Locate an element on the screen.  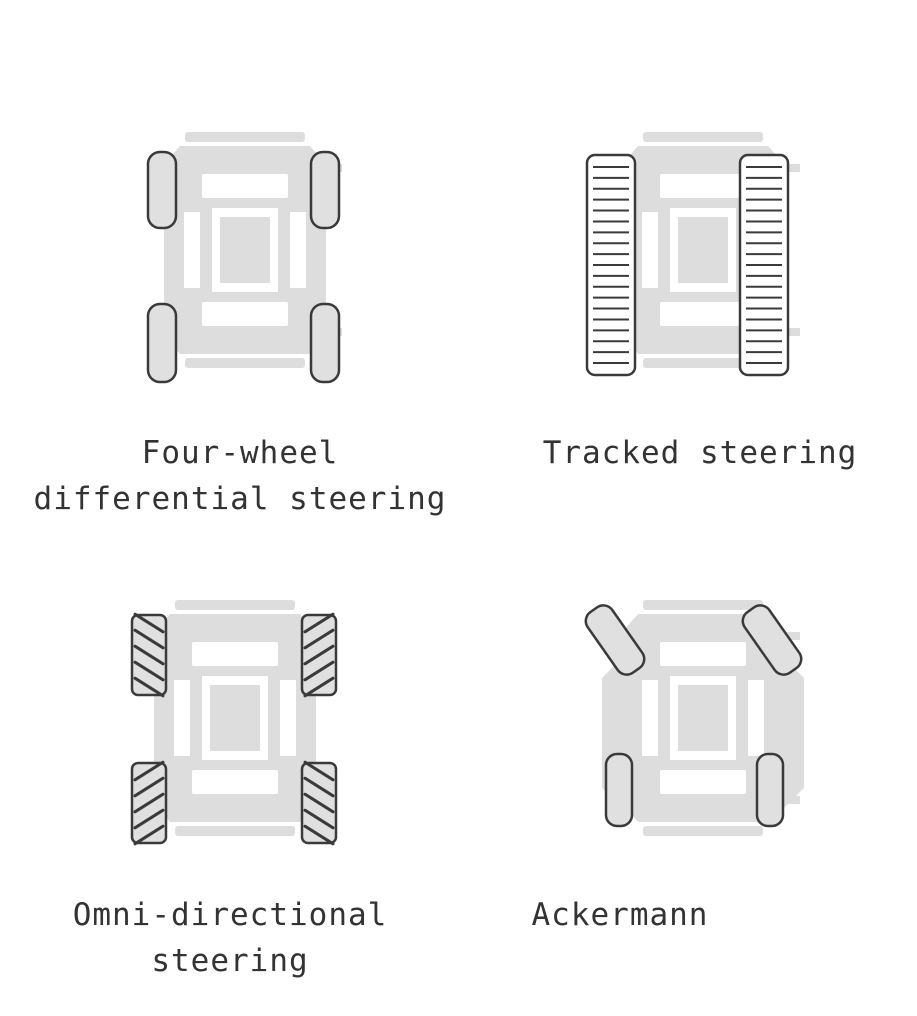
track-right is located at coordinates (764, 265).